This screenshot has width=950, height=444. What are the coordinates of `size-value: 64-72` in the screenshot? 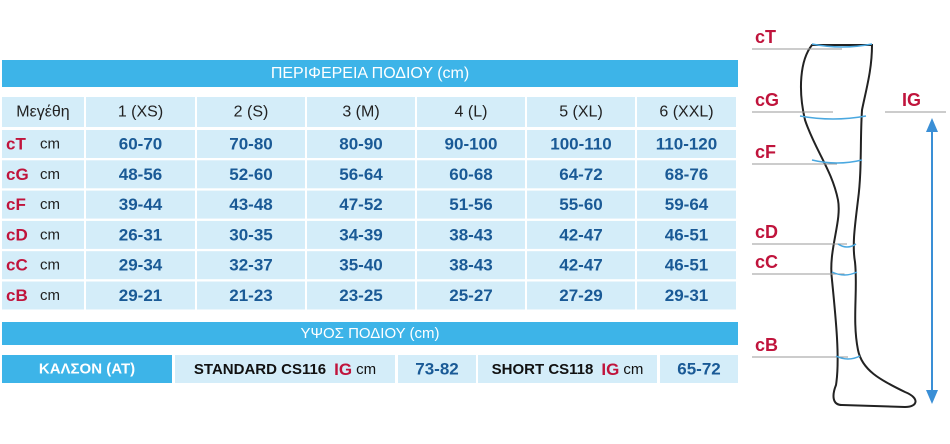 It's located at (580, 174).